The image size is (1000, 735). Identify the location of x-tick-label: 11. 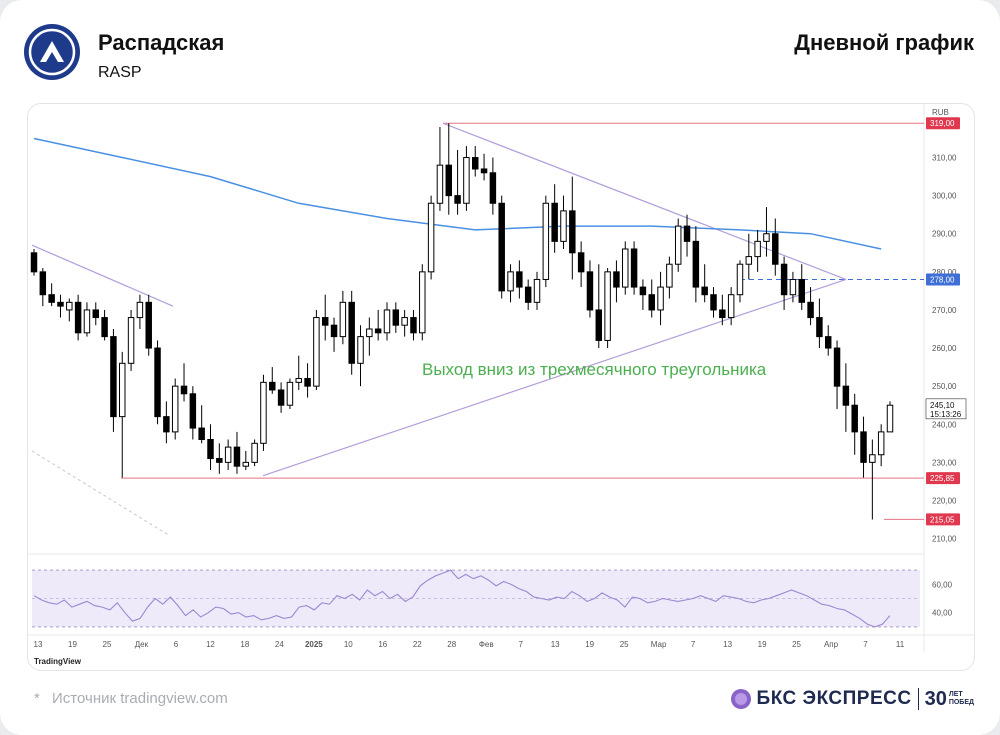
(900, 644).